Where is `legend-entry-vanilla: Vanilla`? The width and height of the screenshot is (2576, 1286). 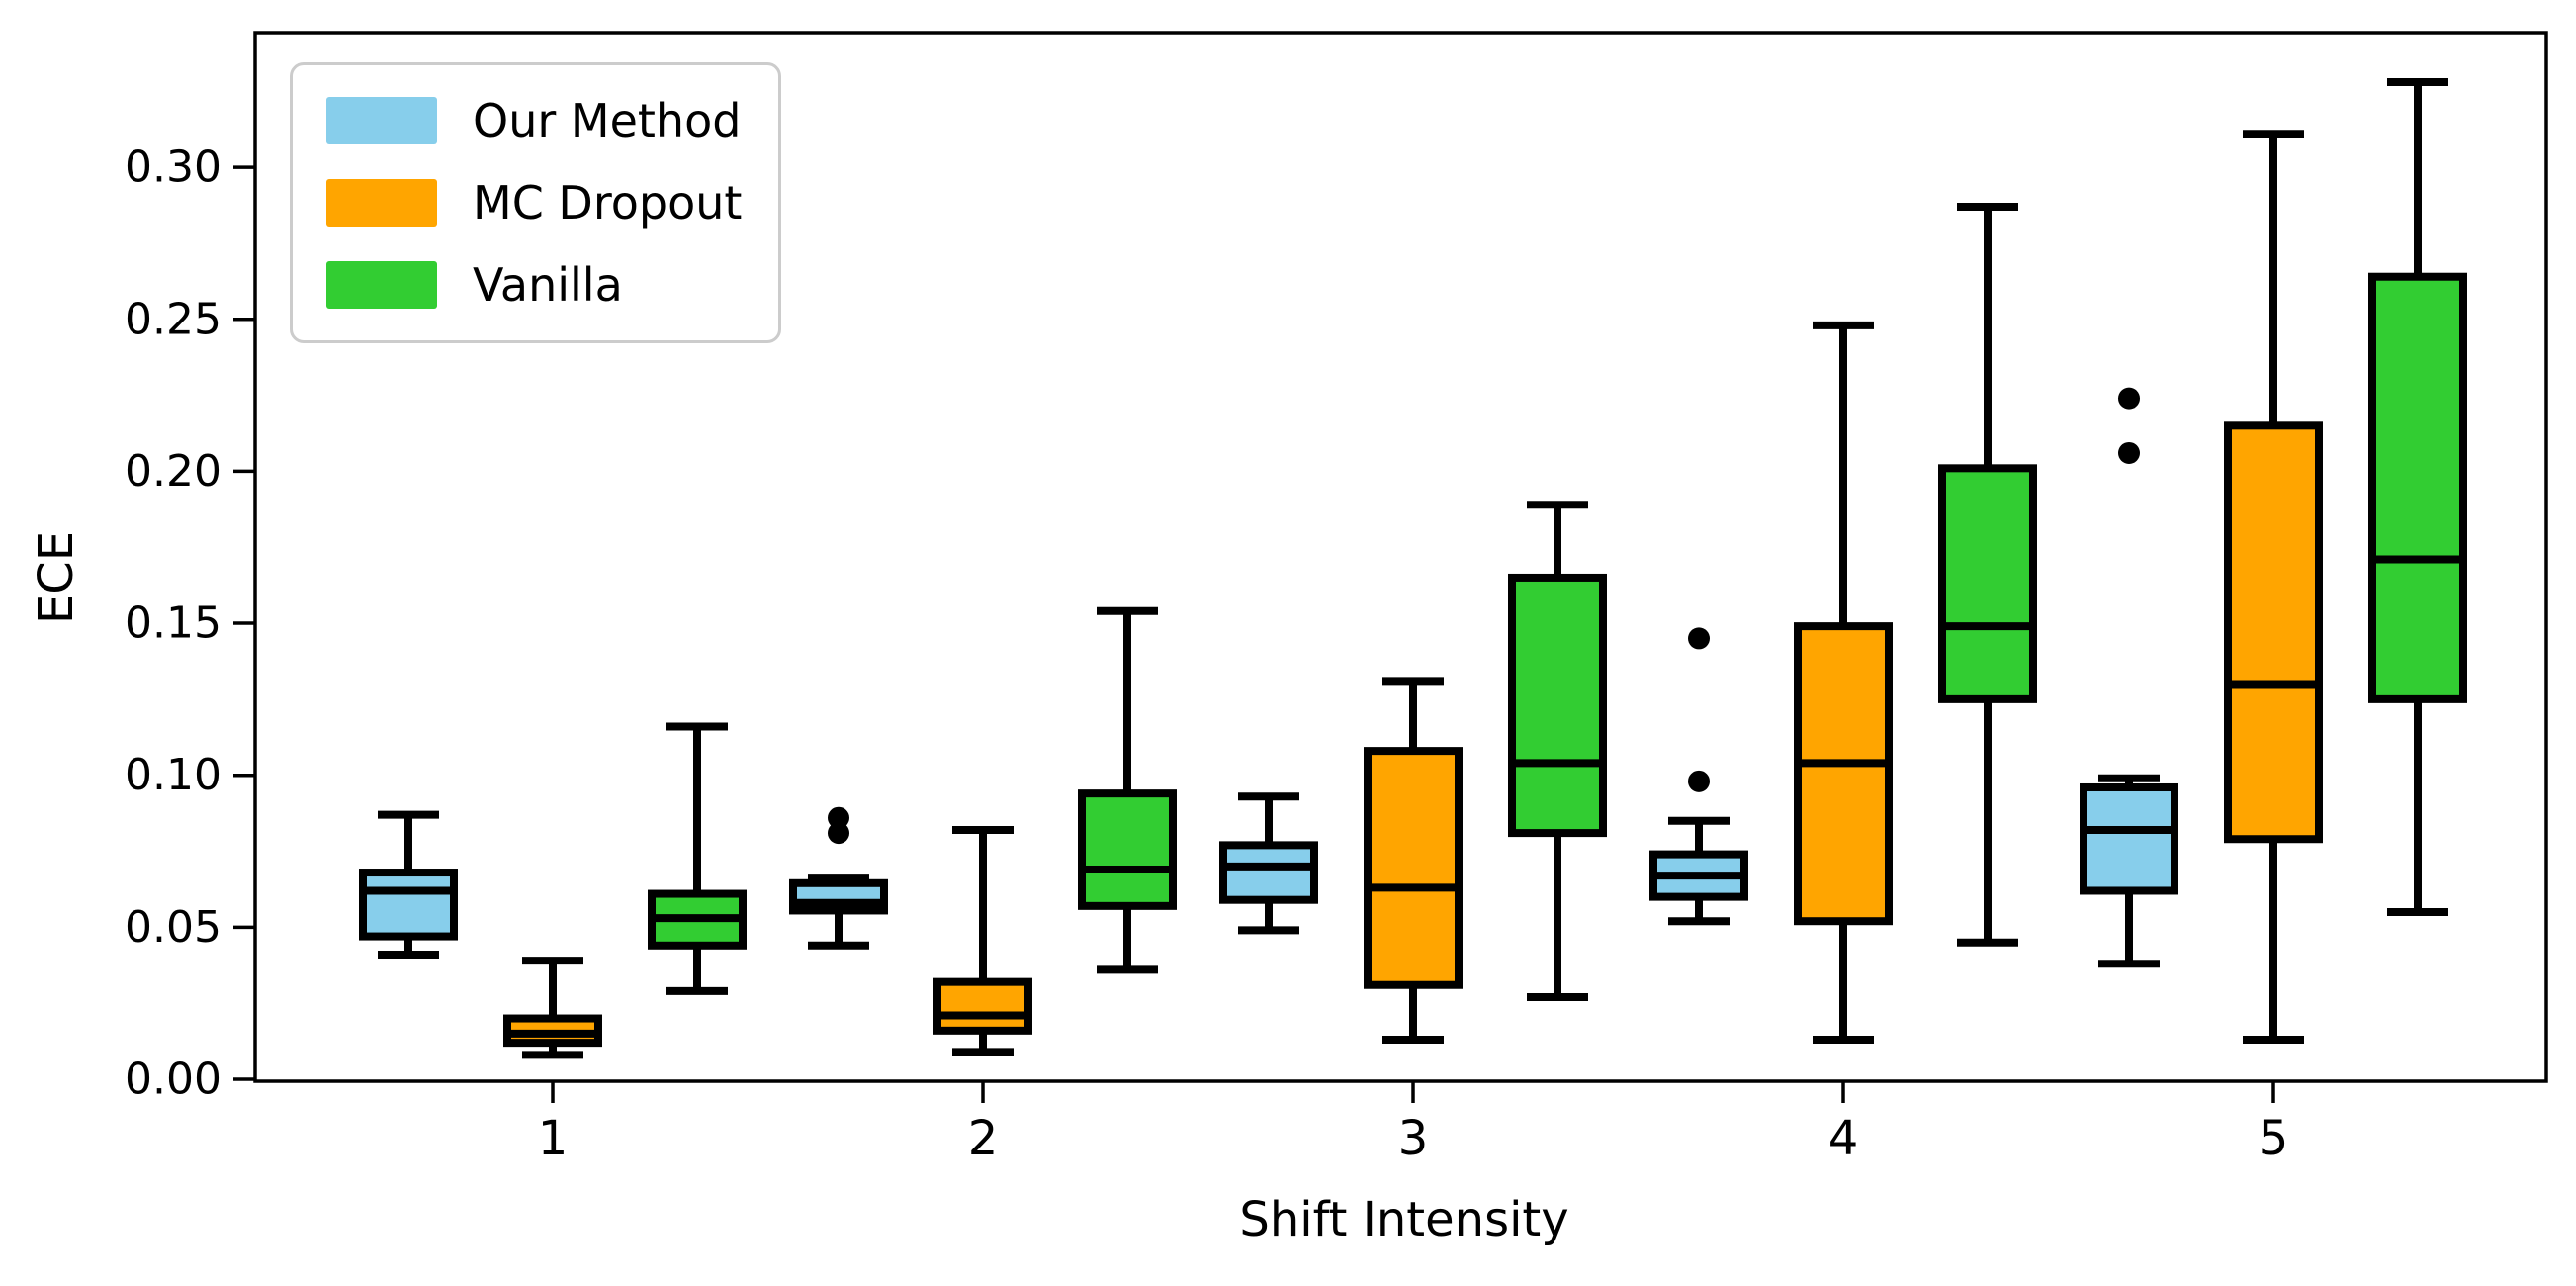 legend-entry-vanilla: Vanilla is located at coordinates (535, 285).